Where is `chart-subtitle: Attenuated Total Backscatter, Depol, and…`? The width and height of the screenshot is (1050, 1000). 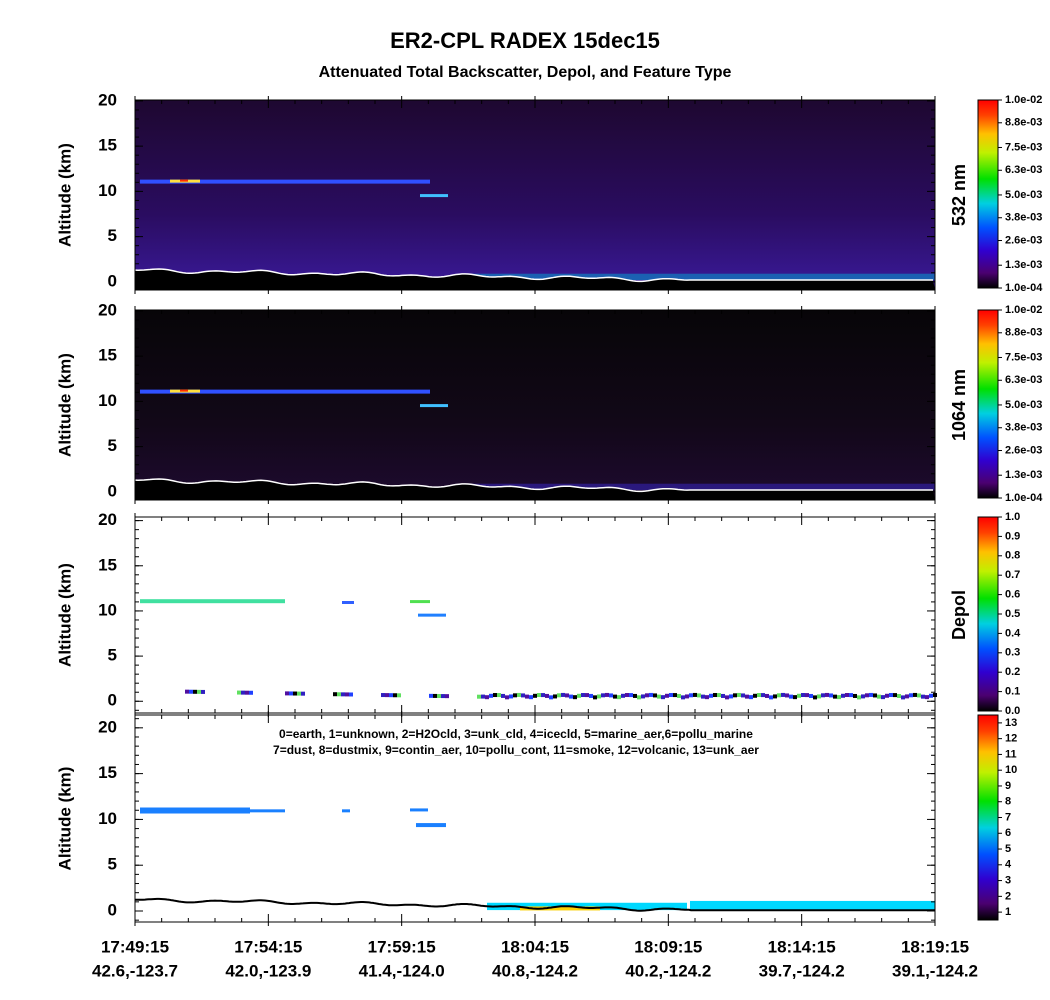 chart-subtitle: Attenuated Total Backscatter, Depol, and… is located at coordinates (525, 72).